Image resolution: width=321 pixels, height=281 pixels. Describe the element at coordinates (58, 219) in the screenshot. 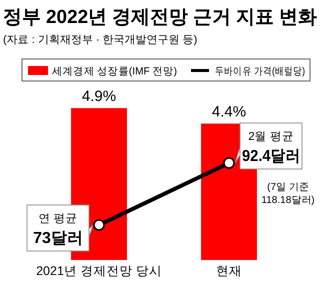

I see `annotation: 연 평균` at that location.